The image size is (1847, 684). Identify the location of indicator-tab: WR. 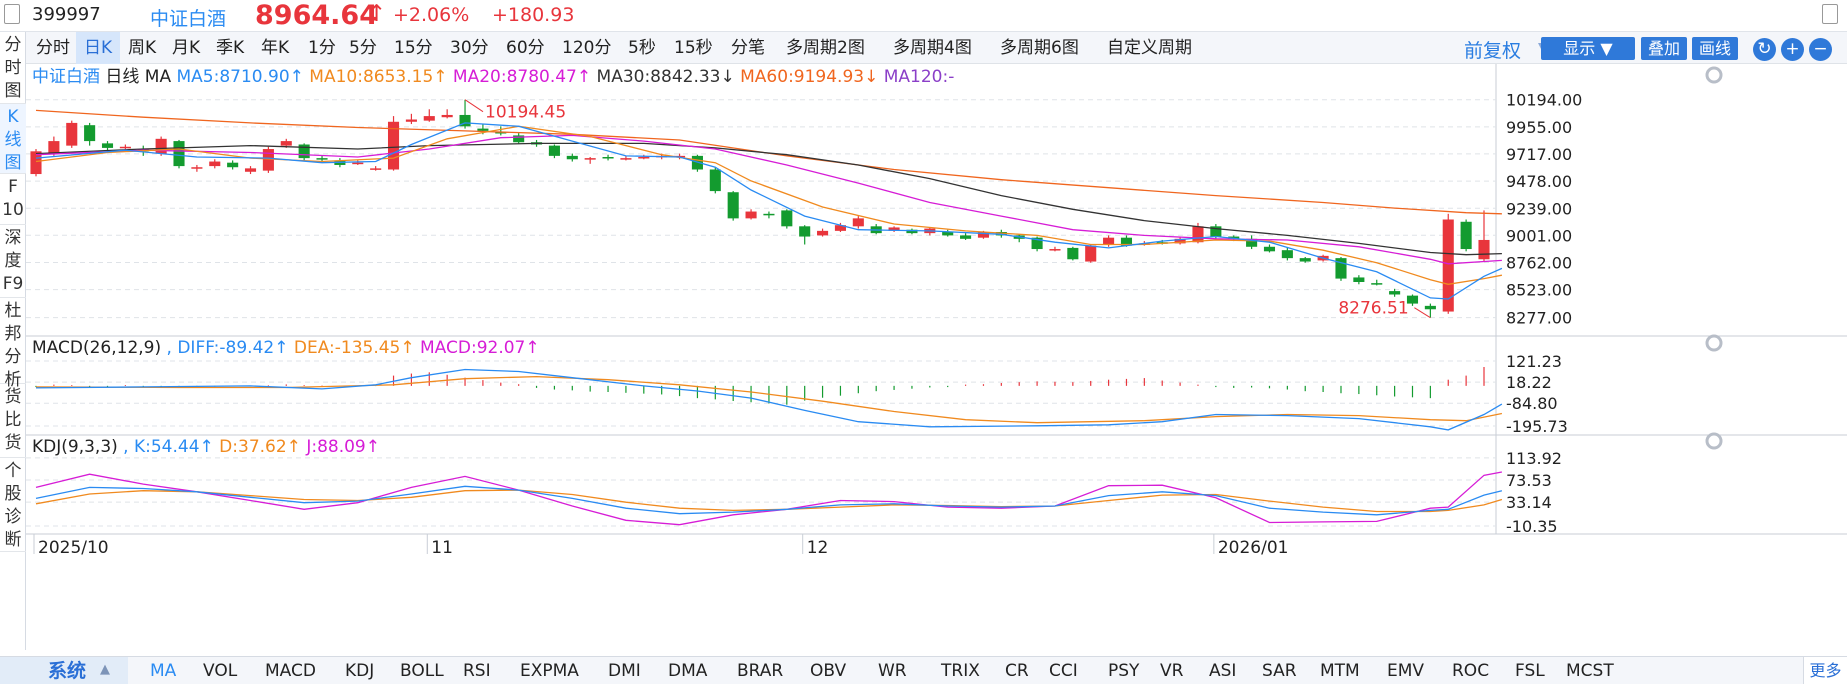
(892, 671).